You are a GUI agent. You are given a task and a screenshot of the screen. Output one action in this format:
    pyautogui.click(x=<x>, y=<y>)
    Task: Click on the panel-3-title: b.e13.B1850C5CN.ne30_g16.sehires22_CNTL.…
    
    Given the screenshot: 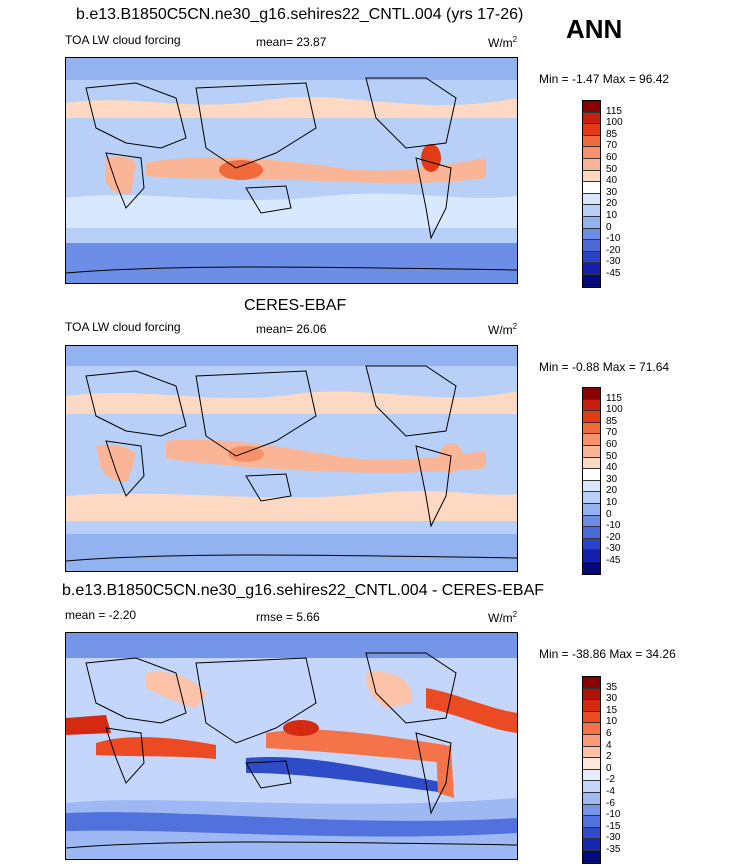 What is the action you would take?
    pyautogui.click(x=303, y=590)
    